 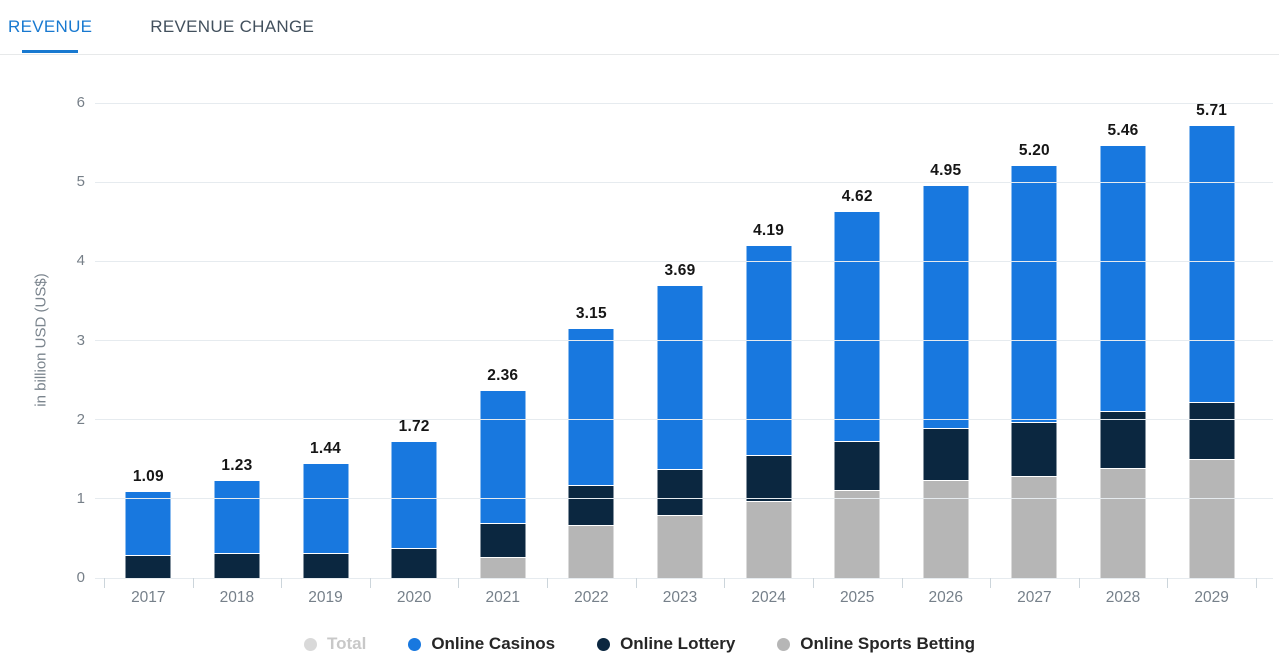 I want to click on legend-label-online-lottery: Online Lottery, so click(x=678, y=643).